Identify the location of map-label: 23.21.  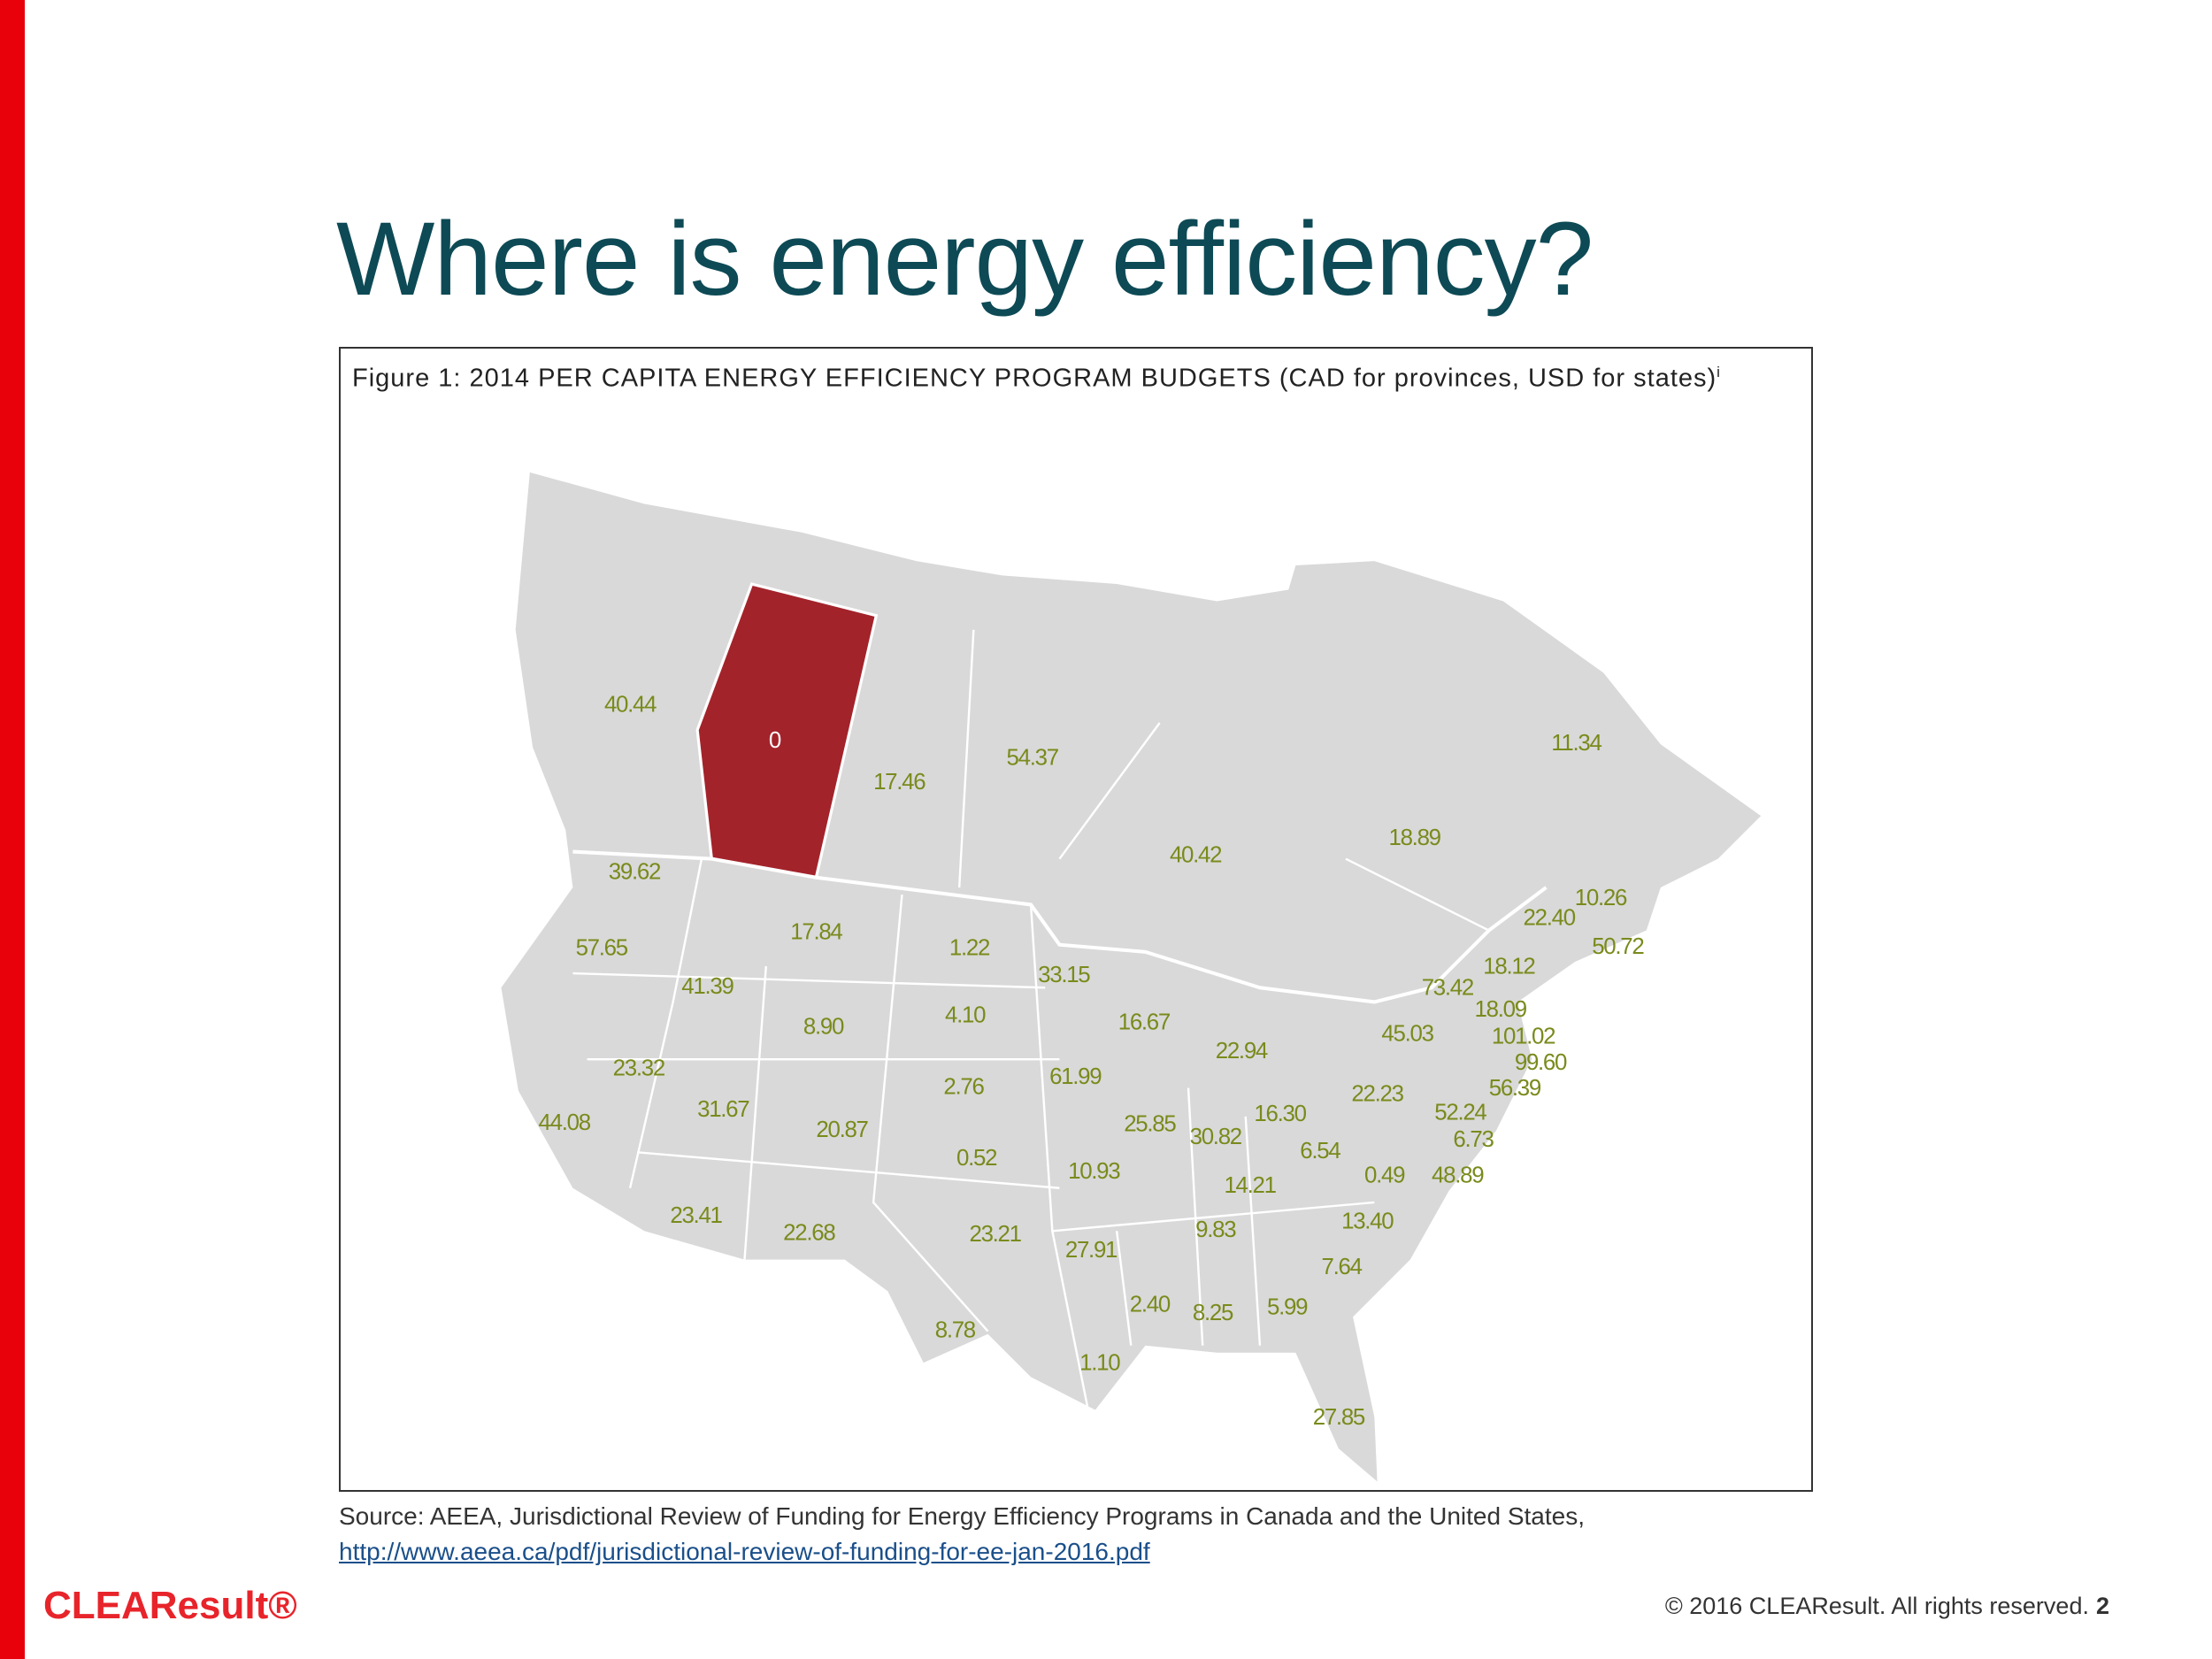
(995, 1234).